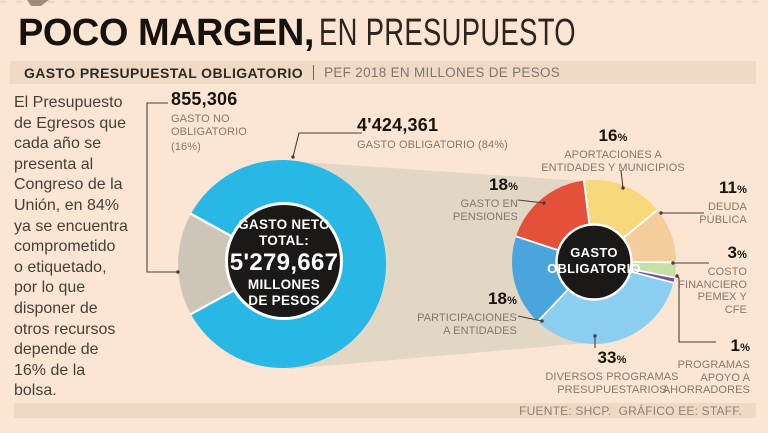 The image size is (768, 433). I want to click on label-line: DIVERSOS PROGRAMAS, so click(612, 377).